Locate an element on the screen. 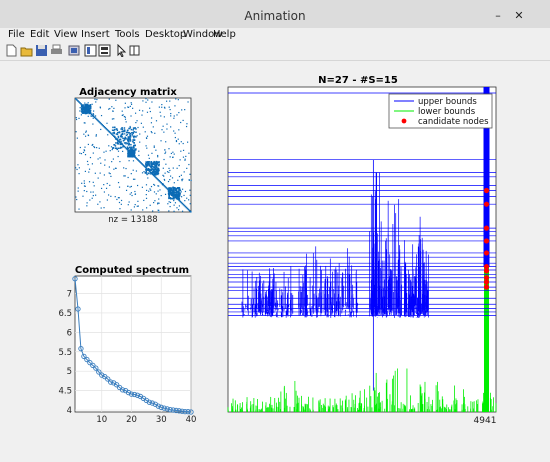  menu-edit: Edit is located at coordinates (40, 34).